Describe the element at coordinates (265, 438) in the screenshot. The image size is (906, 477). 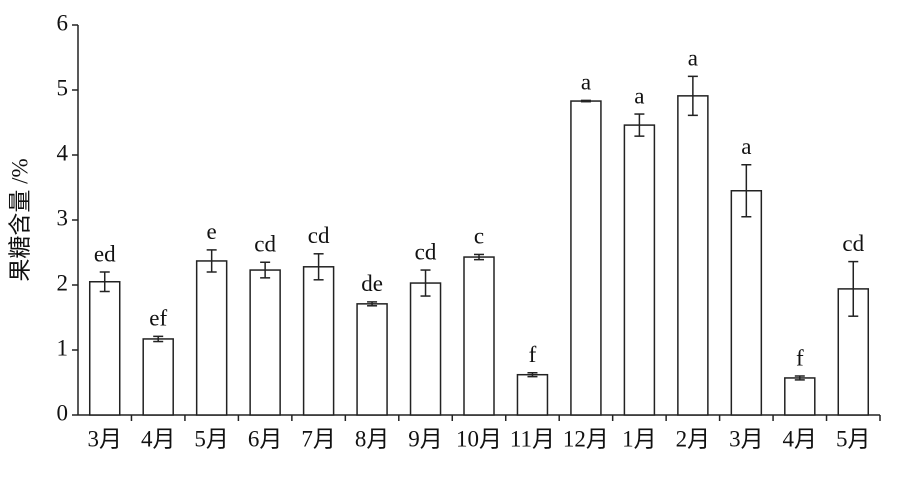
I see `x-tick-label: 6月` at that location.